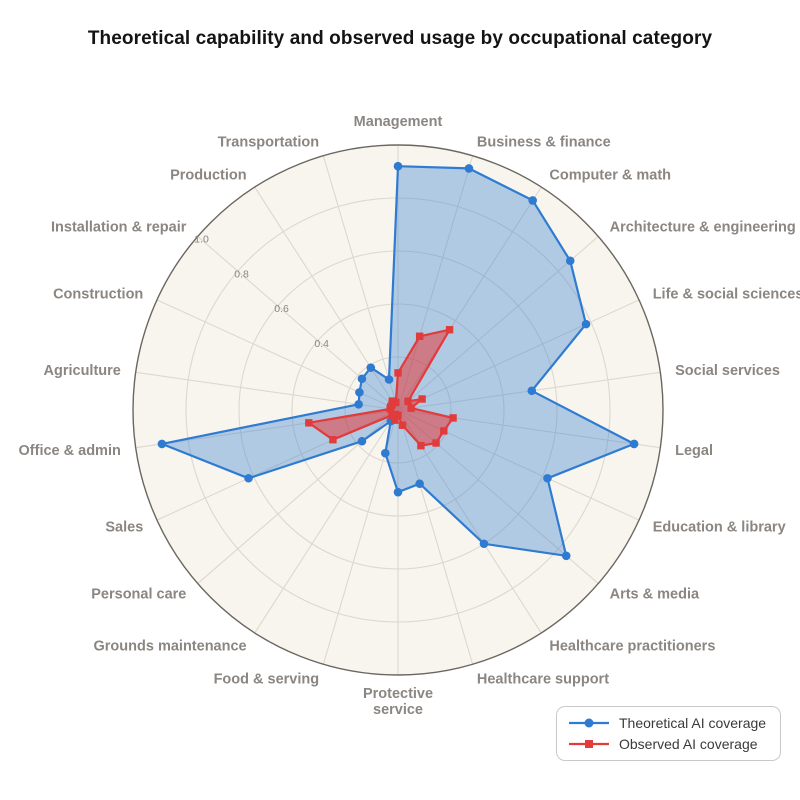 This screenshot has height=800, width=800. Describe the element at coordinates (395, 420) in the screenshot. I see `data-point-observed-ai-coverage-food-serving` at that location.